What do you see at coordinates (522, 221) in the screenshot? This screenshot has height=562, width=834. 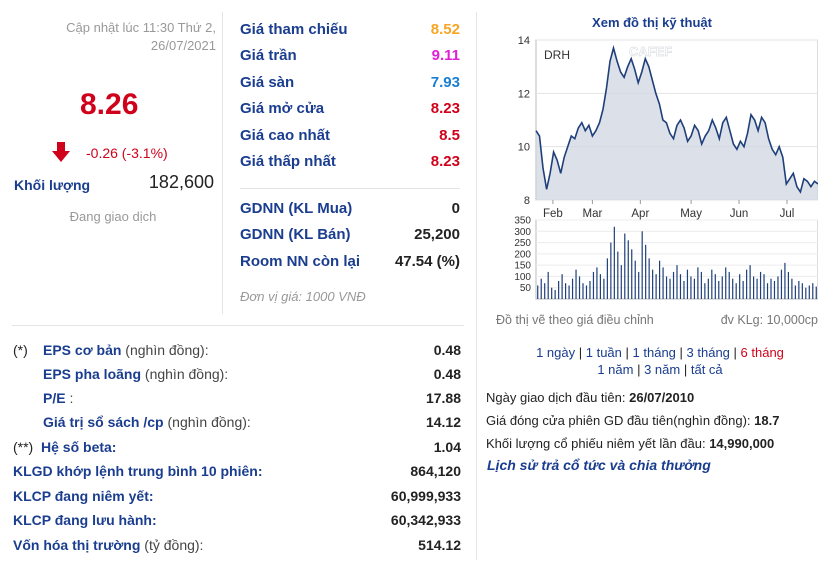 I see `volume-ytick-label: 350` at bounding box center [522, 221].